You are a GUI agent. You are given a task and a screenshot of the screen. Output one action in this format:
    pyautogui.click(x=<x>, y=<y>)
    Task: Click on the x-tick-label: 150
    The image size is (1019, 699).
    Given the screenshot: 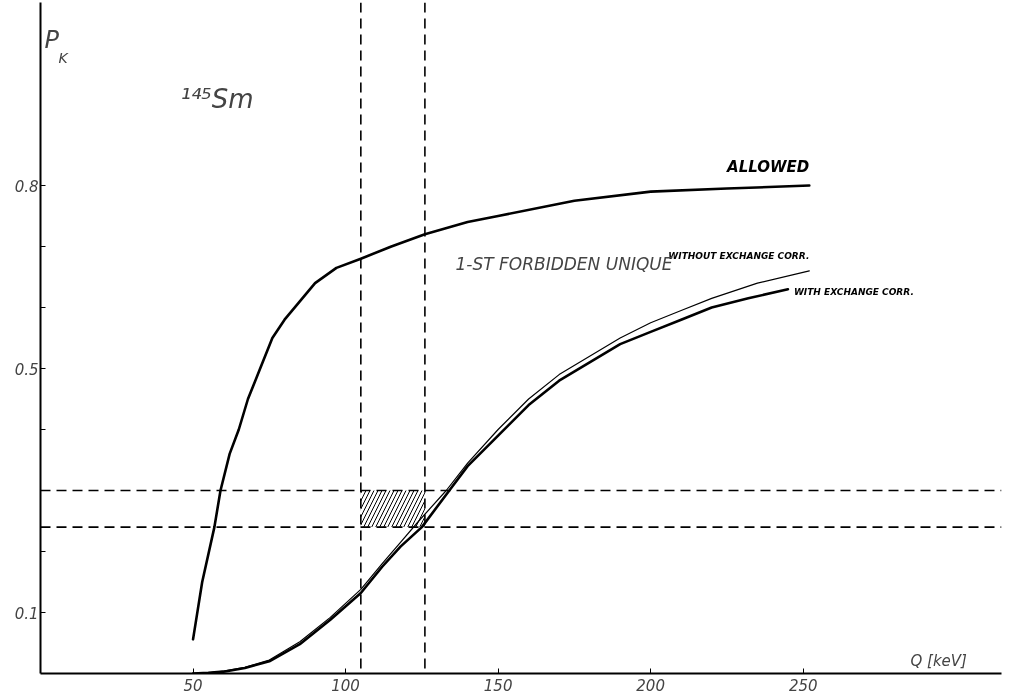 What is the action you would take?
    pyautogui.click(x=498, y=685)
    